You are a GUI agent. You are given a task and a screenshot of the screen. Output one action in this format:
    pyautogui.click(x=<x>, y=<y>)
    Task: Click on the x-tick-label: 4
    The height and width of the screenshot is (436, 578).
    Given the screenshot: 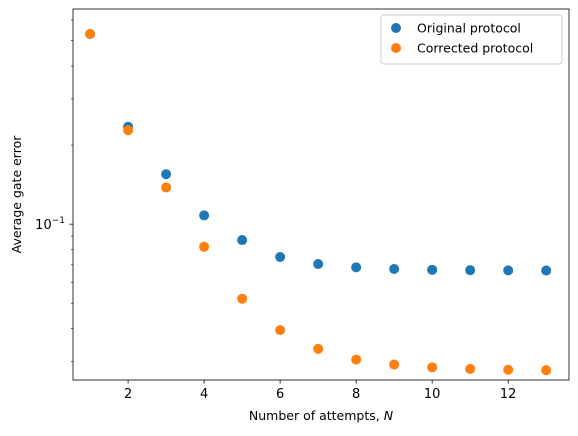 What is the action you would take?
    pyautogui.click(x=204, y=394)
    